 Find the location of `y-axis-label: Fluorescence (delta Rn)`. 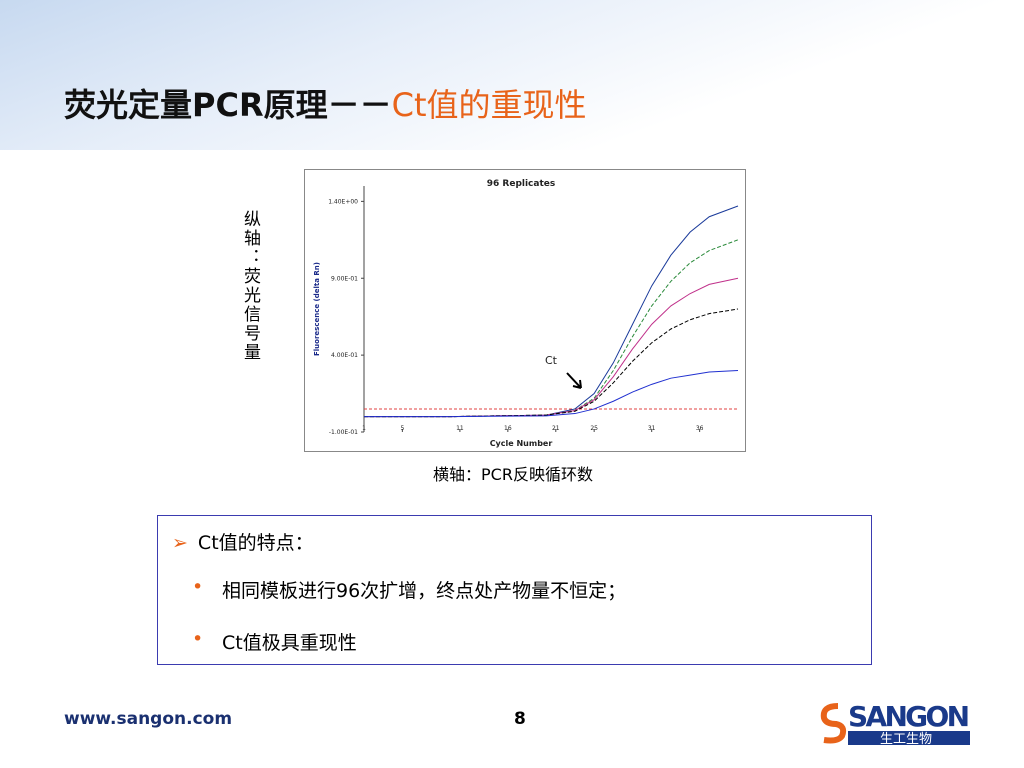

y-axis-label: Fluorescence (delta Rn) is located at coordinates (317, 309).